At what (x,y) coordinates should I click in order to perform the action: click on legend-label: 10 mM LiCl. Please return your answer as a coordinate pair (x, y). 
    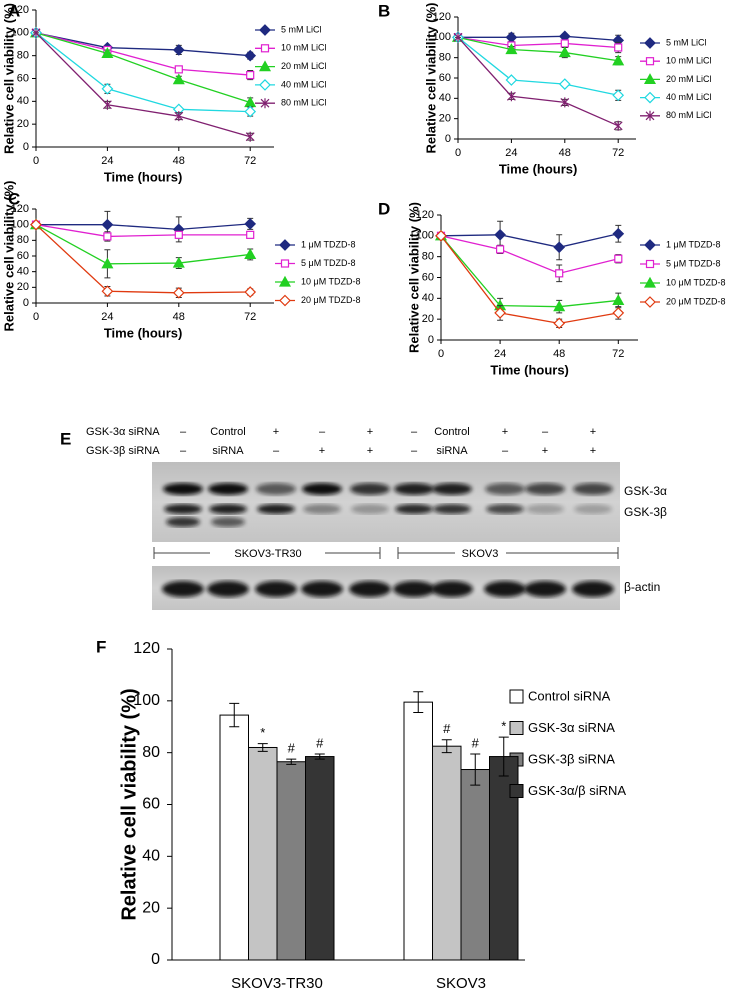
    Looking at the image, I should click on (304, 48).